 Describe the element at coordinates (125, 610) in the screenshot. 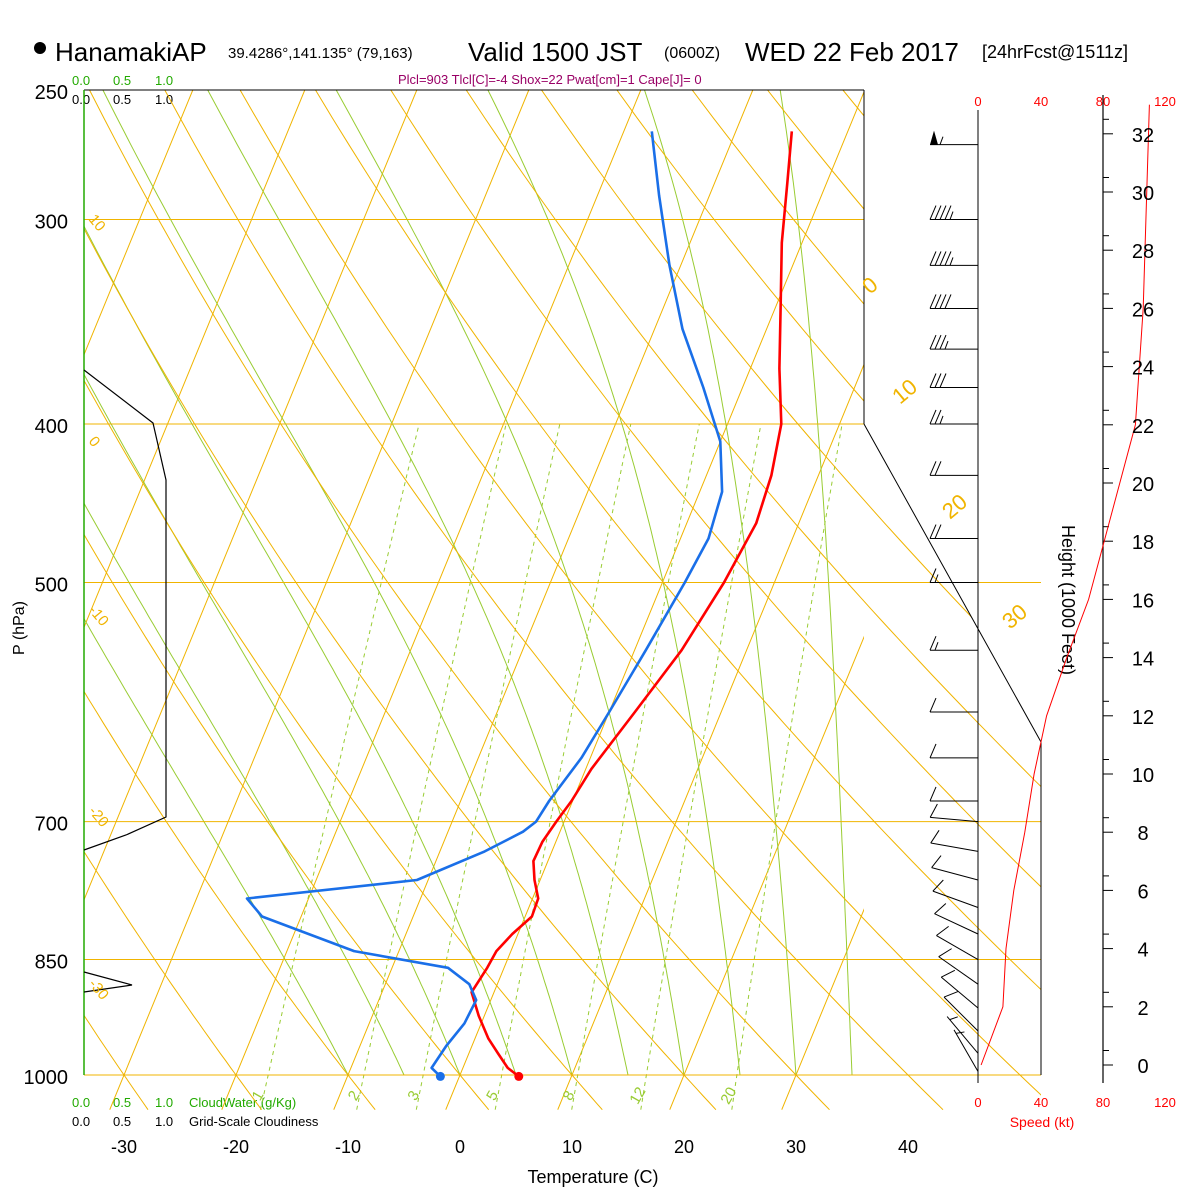

I see `cloudiness-profile` at that location.